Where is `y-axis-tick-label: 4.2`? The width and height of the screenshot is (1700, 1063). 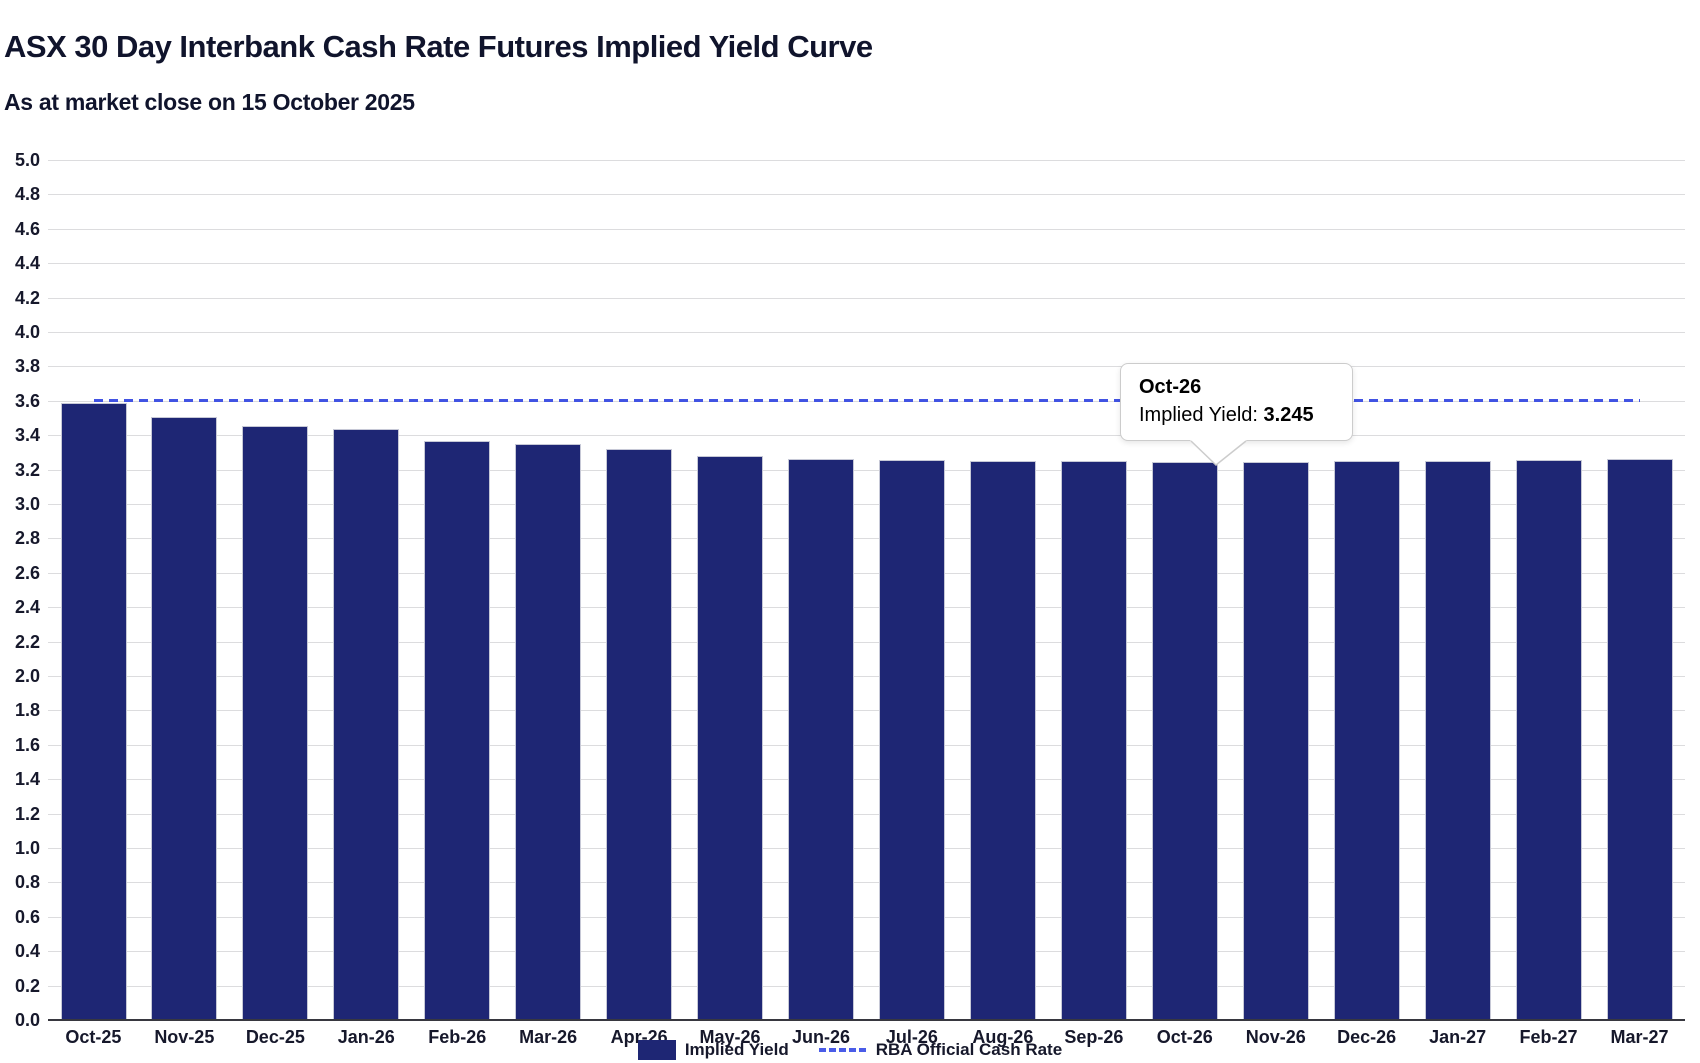
y-axis-tick-label: 4.2 is located at coordinates (27, 297).